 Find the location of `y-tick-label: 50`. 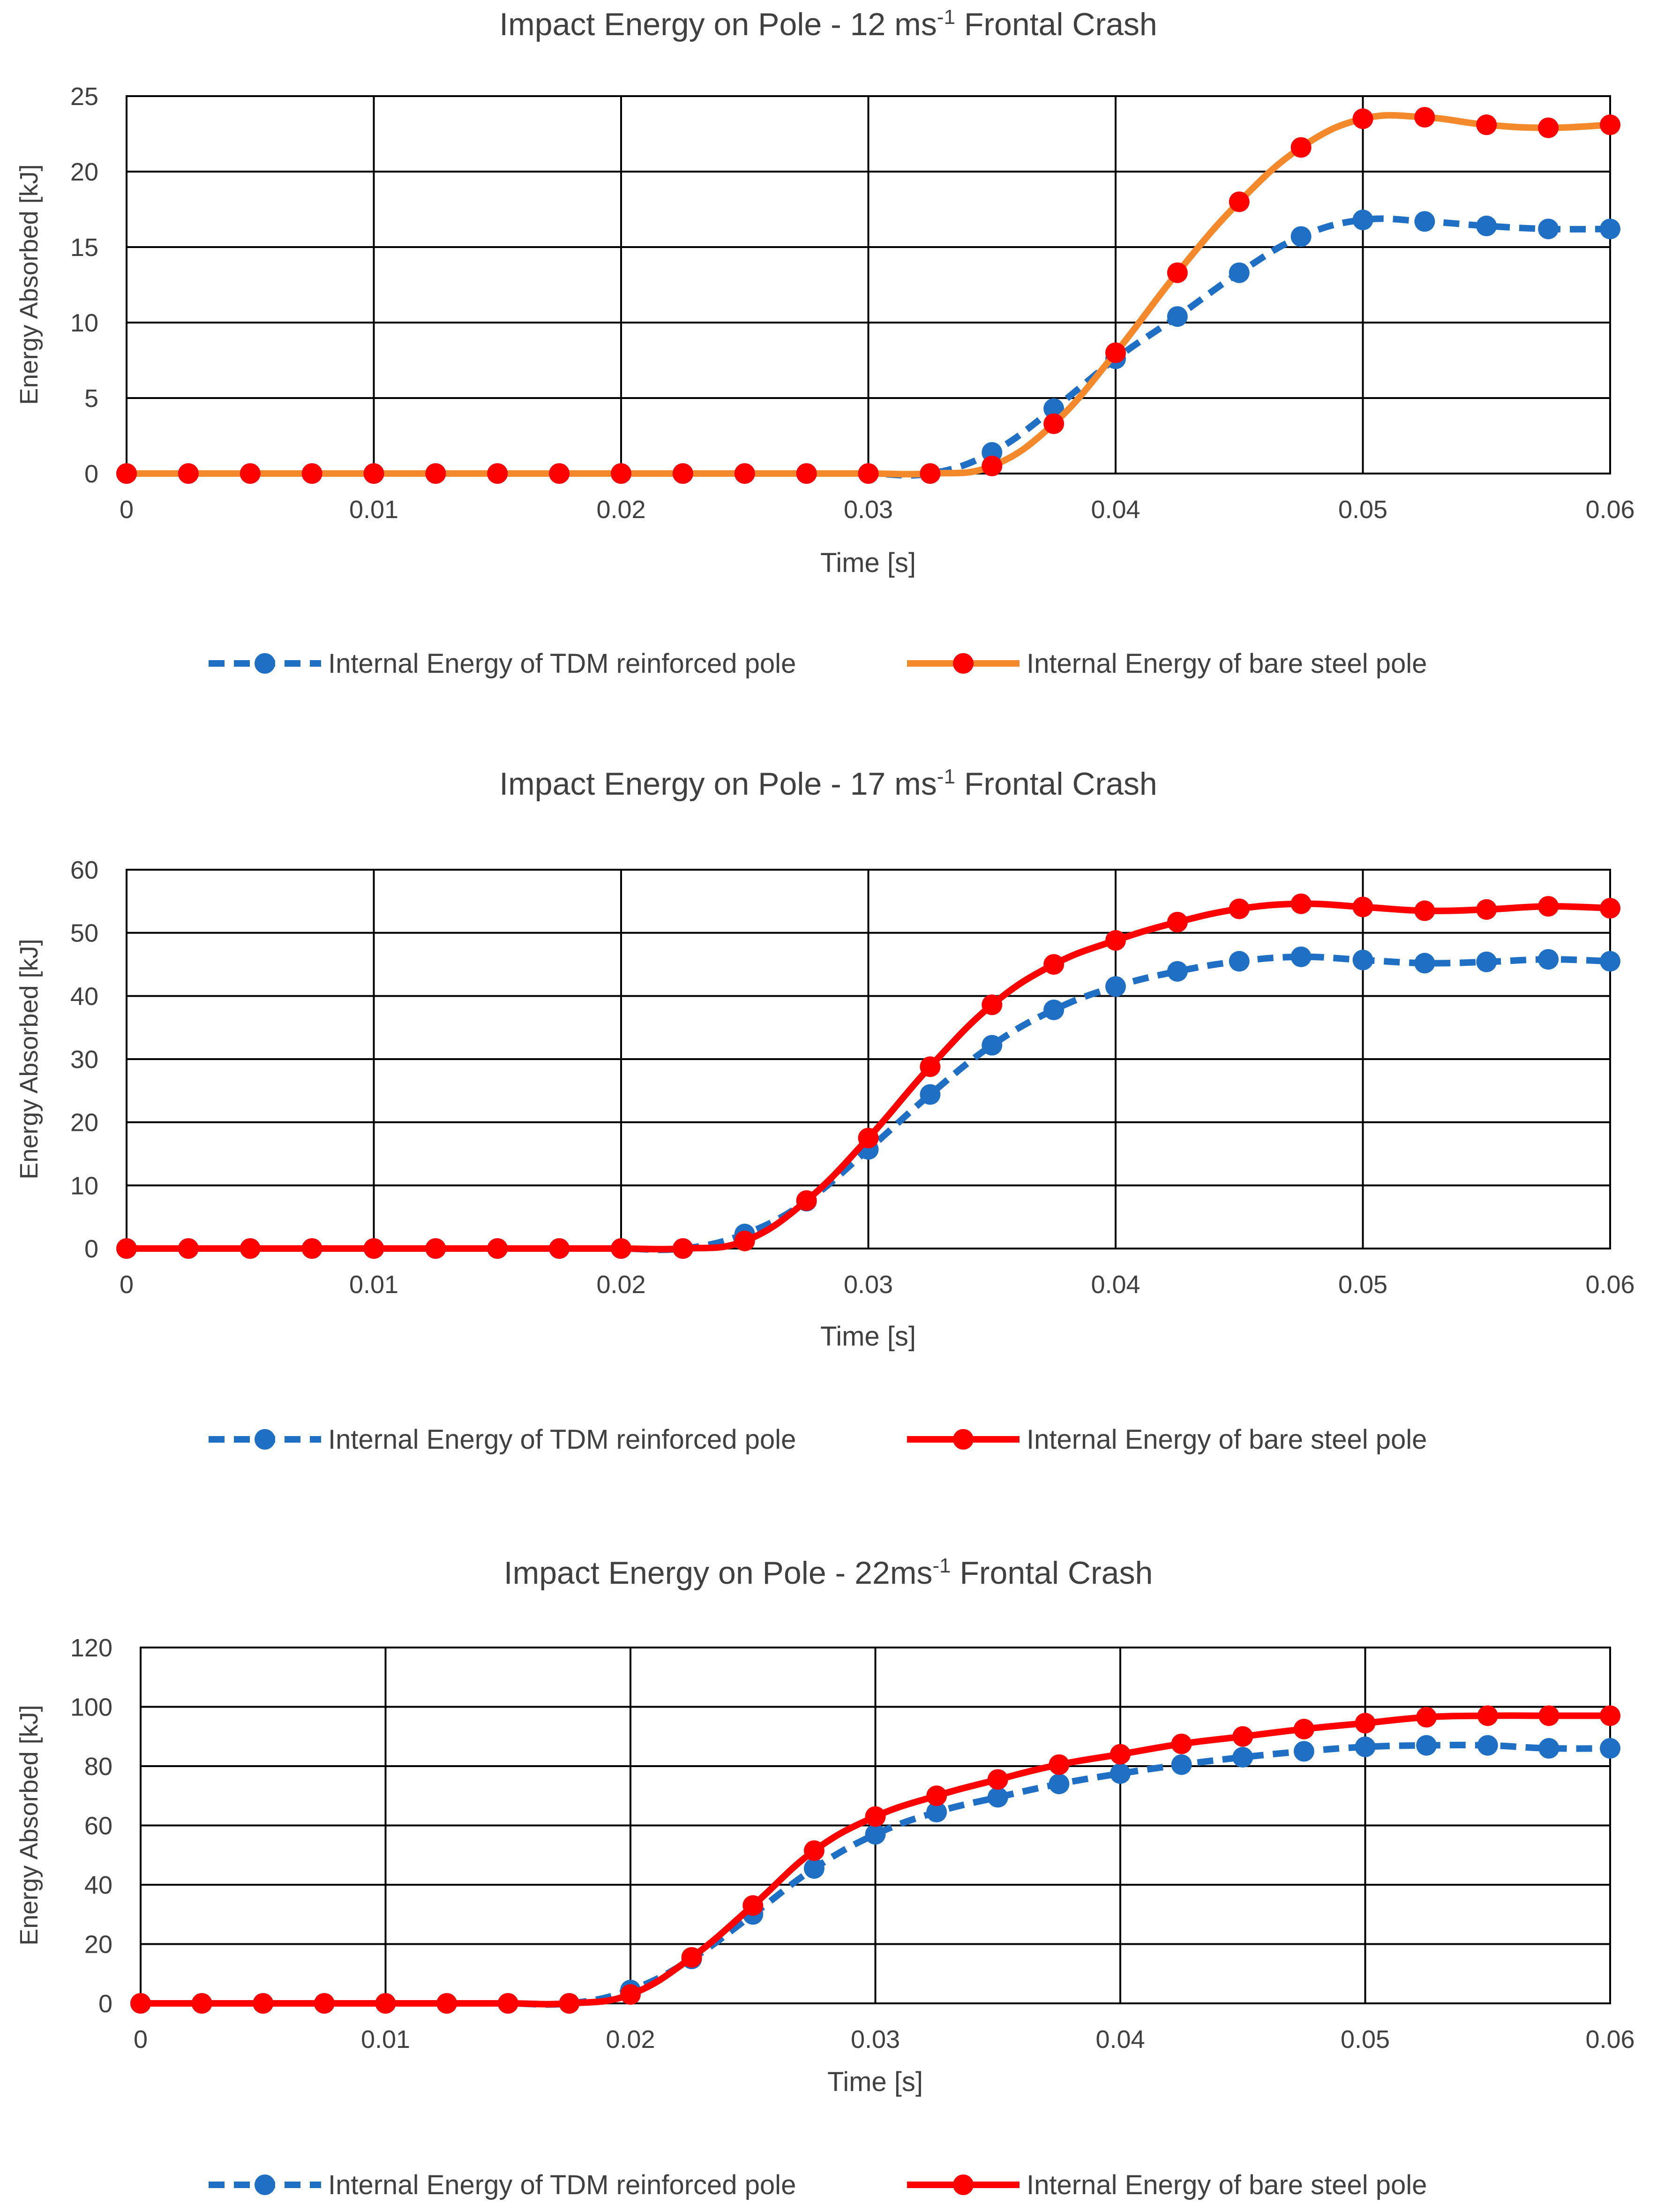

y-tick-label: 50 is located at coordinates (84, 933).